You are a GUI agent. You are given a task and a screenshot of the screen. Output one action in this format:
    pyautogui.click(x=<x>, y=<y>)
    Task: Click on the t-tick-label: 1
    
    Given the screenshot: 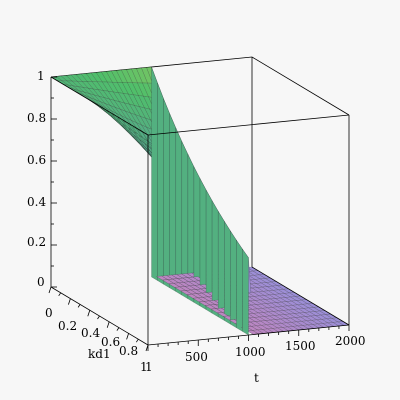 What is the action you would take?
    pyautogui.click(x=149, y=367)
    